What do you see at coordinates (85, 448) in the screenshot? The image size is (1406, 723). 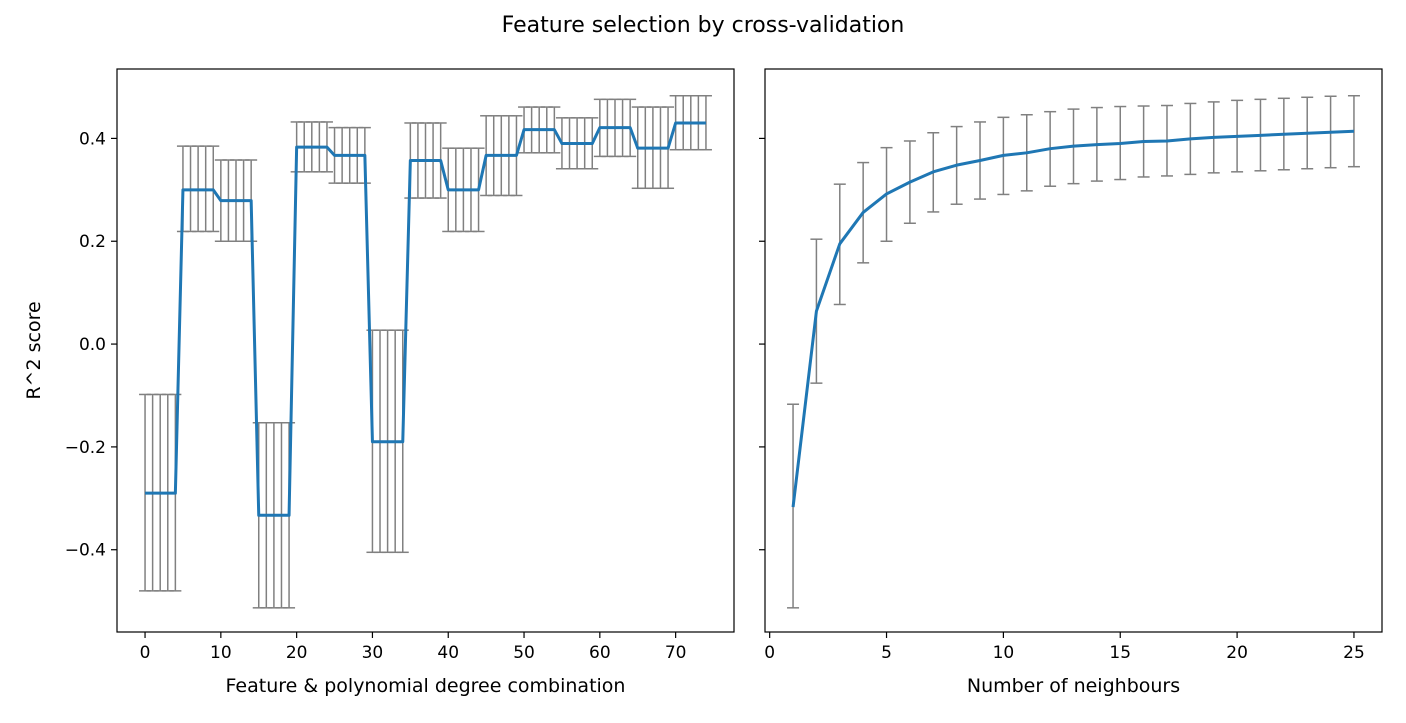 I see `left-y-tick-label-1: −0.2` at bounding box center [85, 448].